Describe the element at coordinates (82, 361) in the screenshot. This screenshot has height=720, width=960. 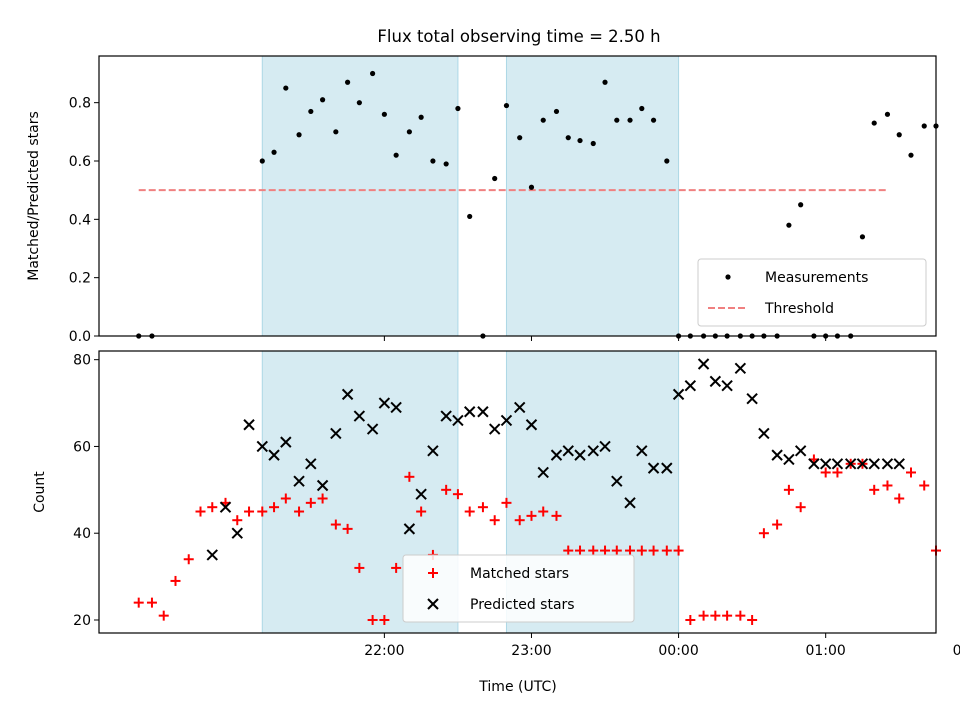
I see `y-tick-label: 80` at that location.